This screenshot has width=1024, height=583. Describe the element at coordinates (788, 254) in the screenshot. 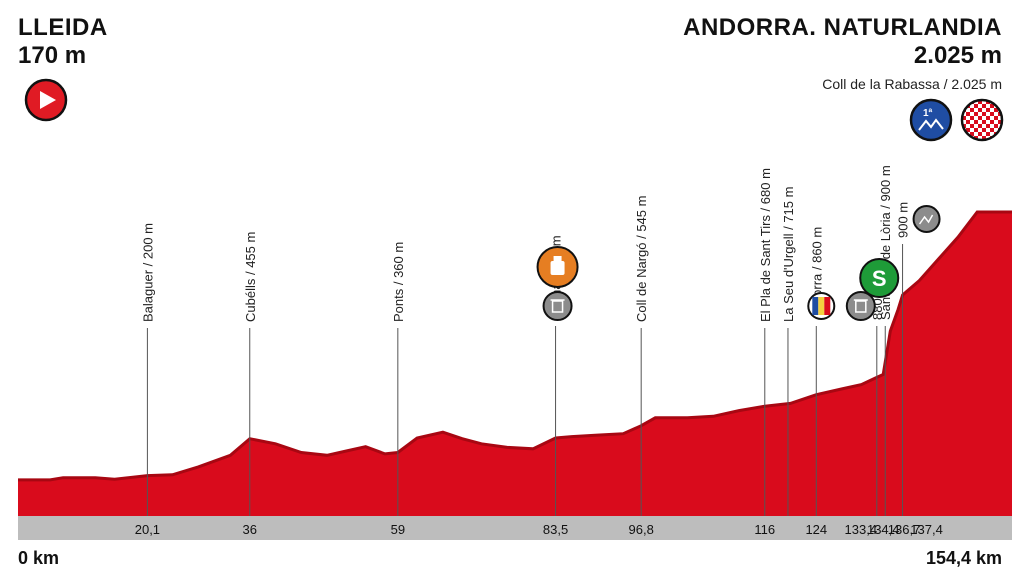

I see `waypoint-label: La Seu d'Urgell / 715 m` at that location.